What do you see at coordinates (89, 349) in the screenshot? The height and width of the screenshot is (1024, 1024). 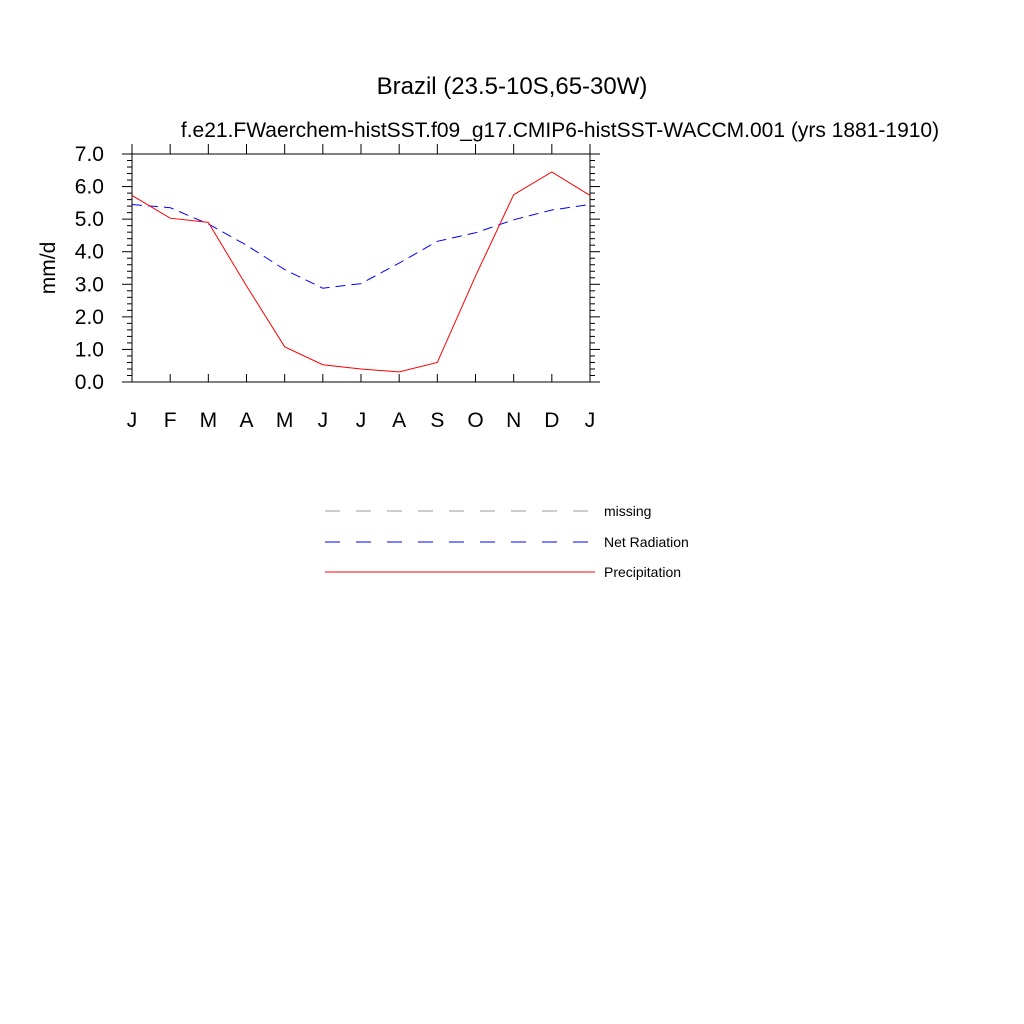 I see `y-tick-label: 1.0` at bounding box center [89, 349].